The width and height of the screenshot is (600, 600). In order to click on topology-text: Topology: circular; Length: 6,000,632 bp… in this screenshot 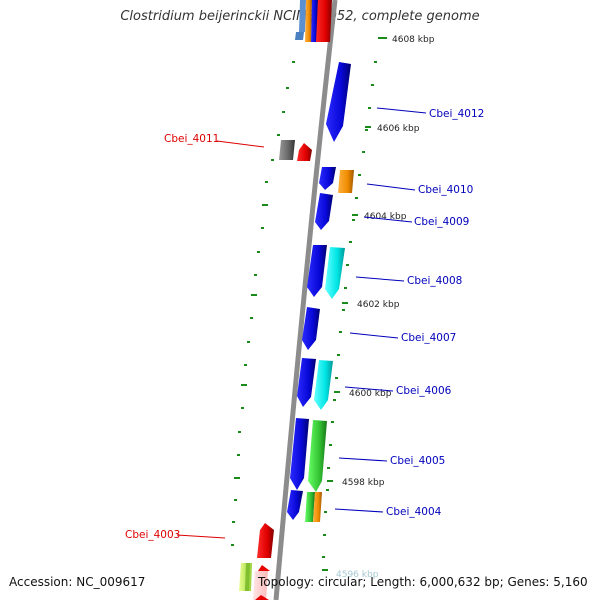, I will do `click(423, 582)`.